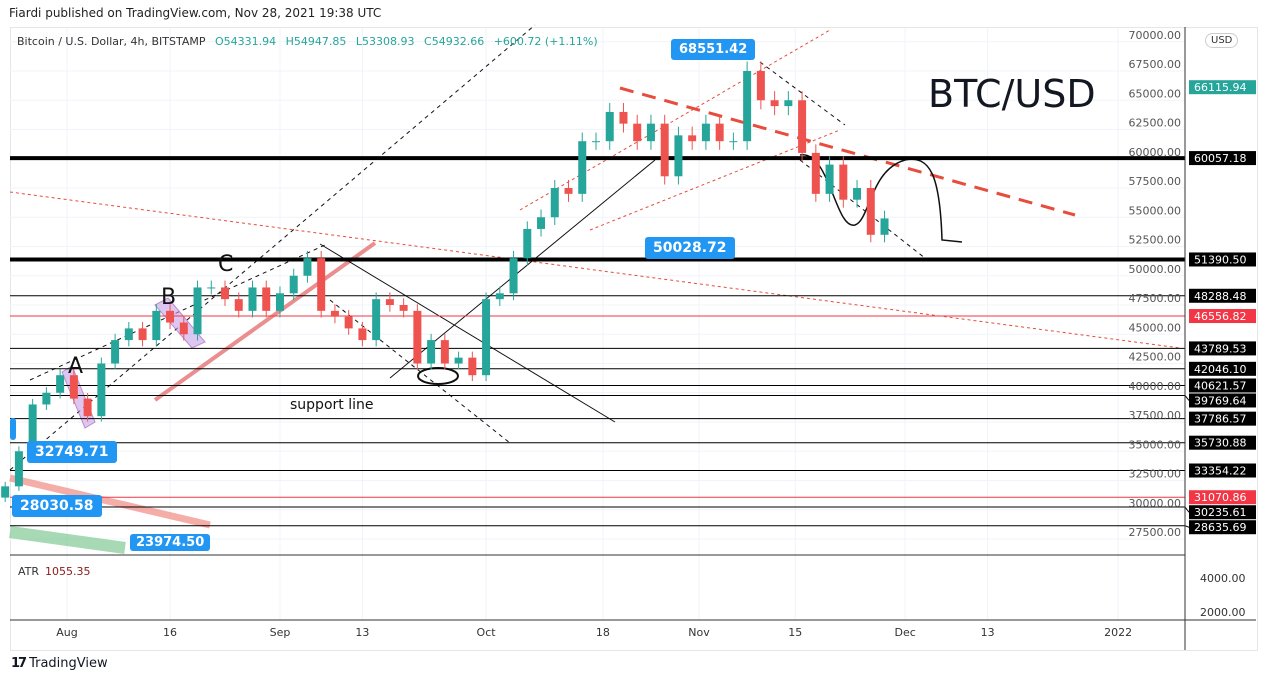 The width and height of the screenshot is (1262, 682). Describe the element at coordinates (13, 429) in the screenshot. I see `price-callout-edge` at that location.